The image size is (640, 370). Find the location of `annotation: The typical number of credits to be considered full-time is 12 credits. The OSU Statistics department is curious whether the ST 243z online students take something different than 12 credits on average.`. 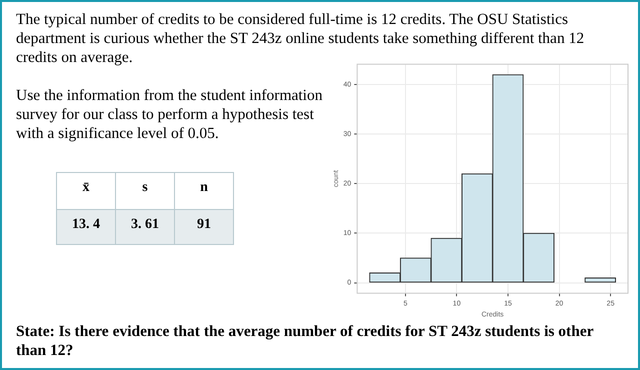

annotation: The typical number of credits to be considered full-time is 12 credits. The OSU Statistics department is curious whether the ST 243z online students take something different than 12 credits on average. is located at coordinates (301, 38).